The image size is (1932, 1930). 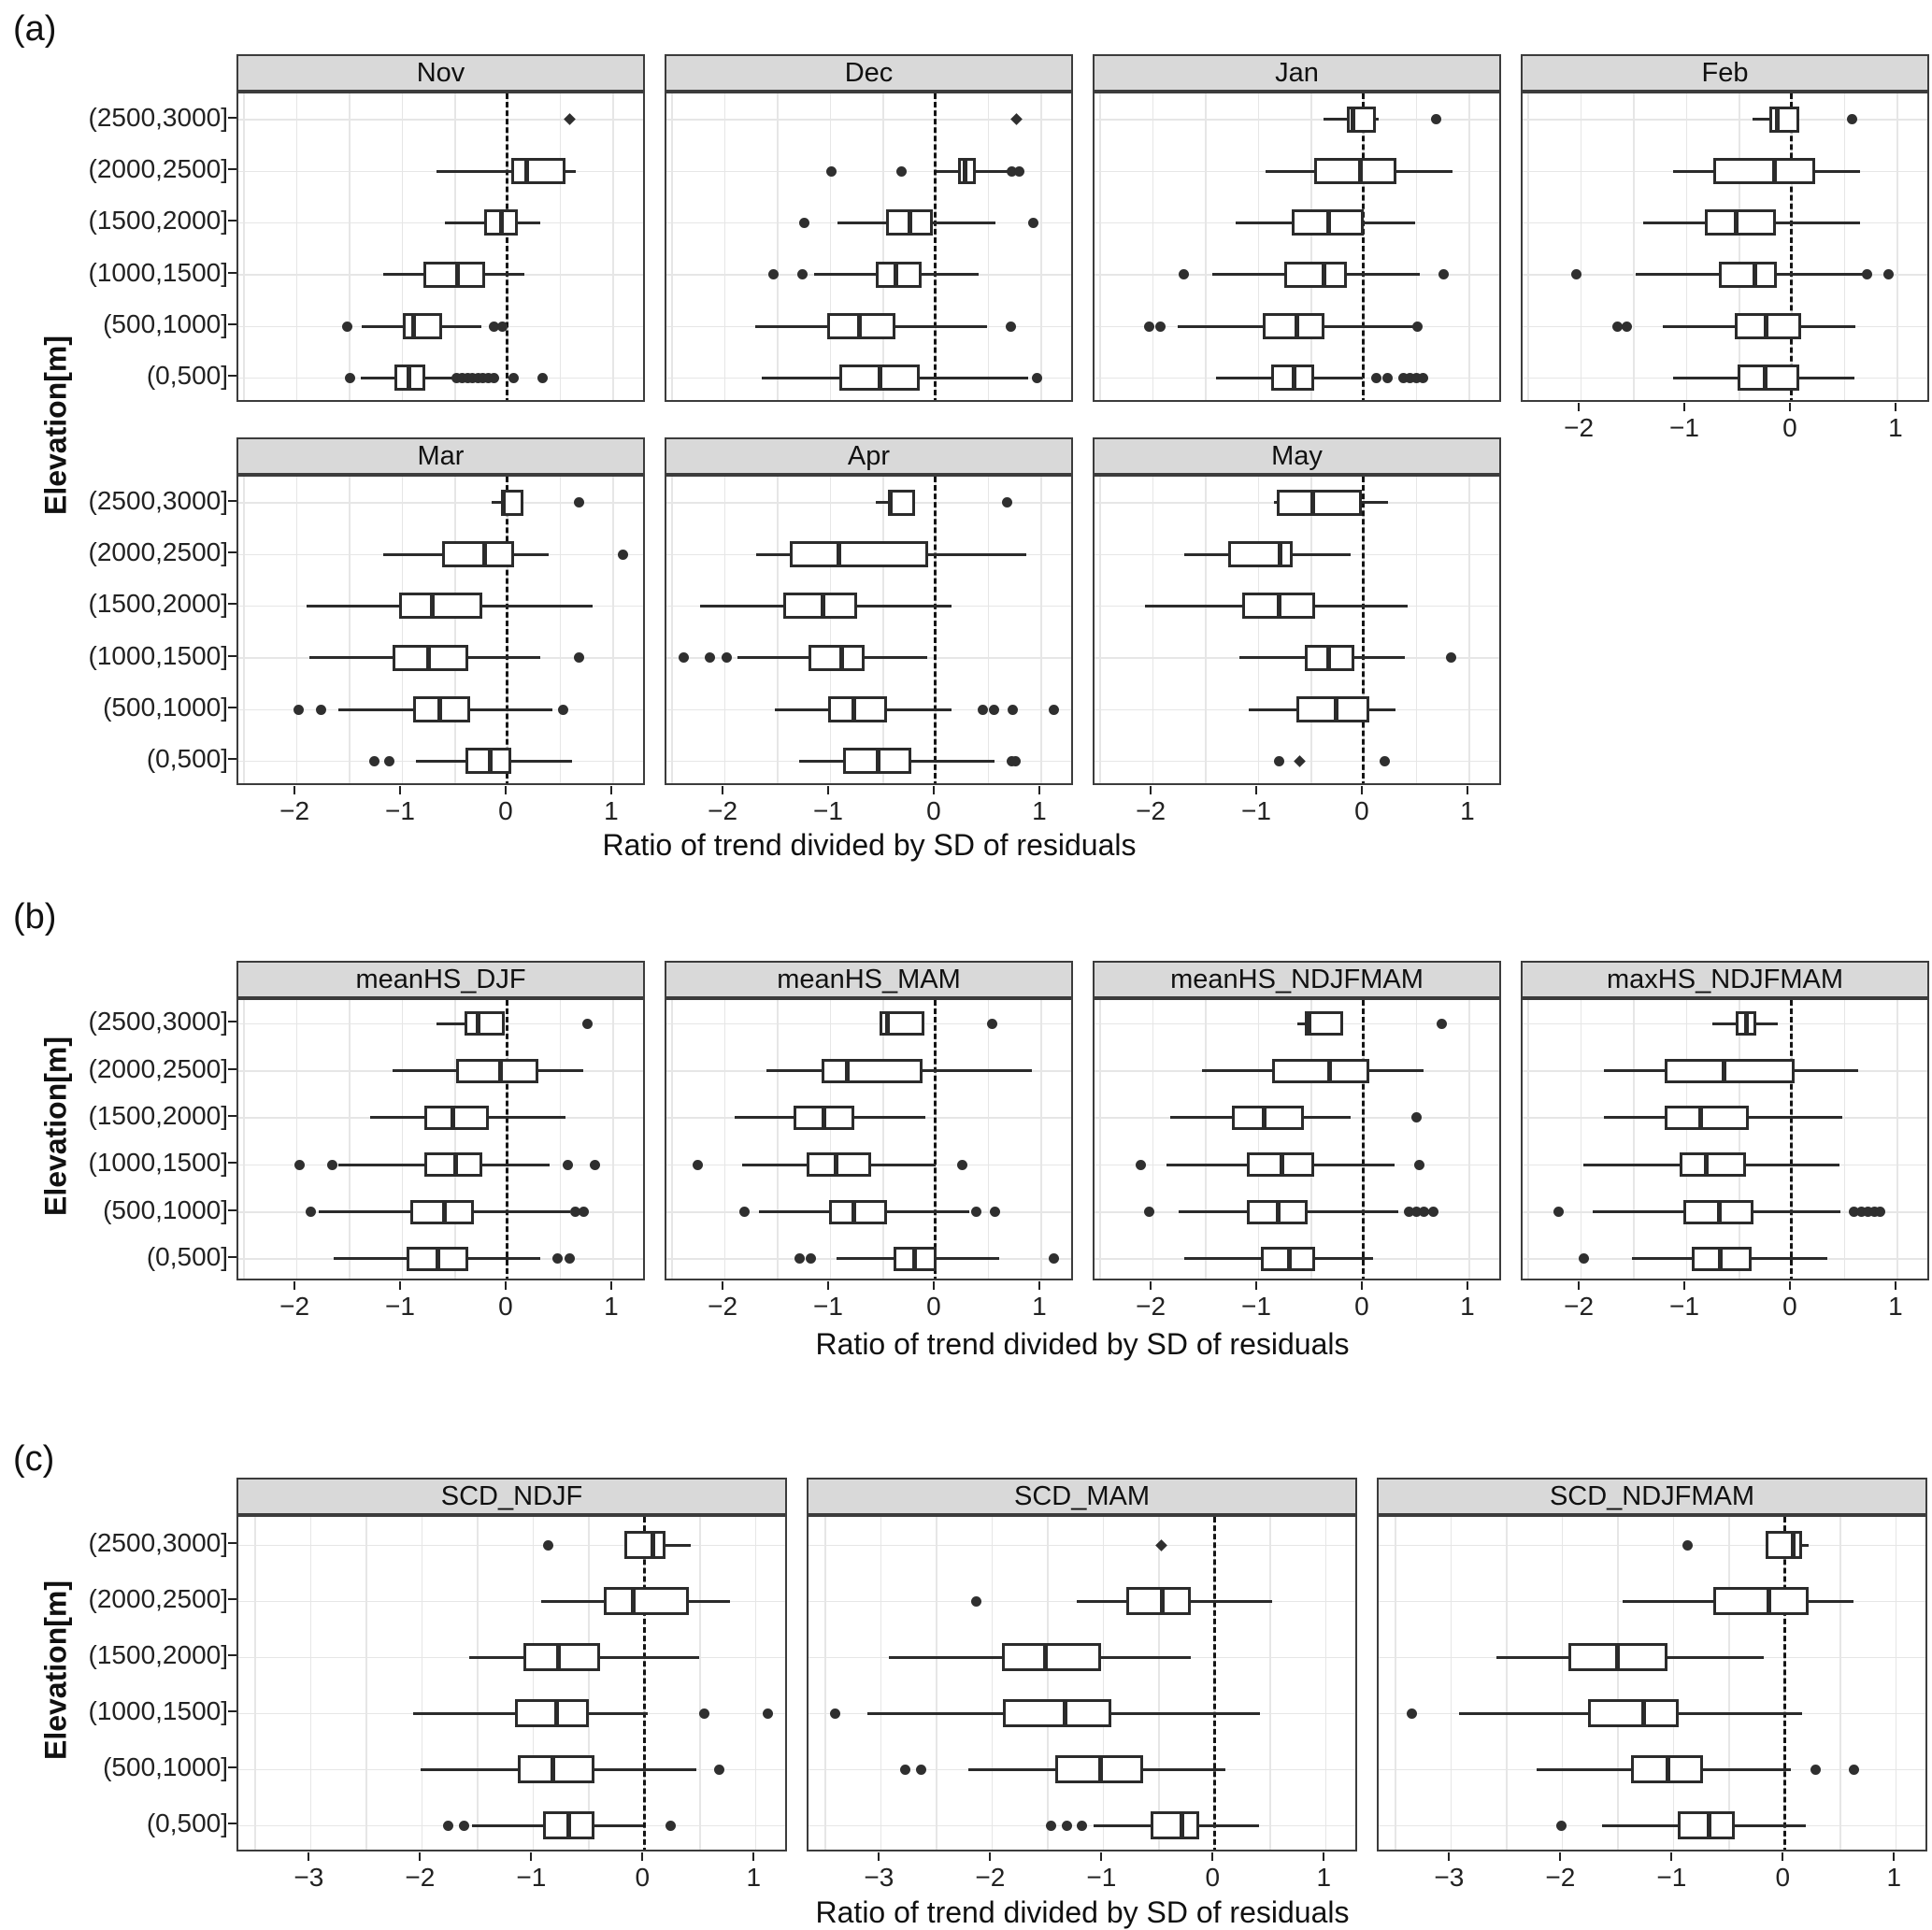 I want to click on zero-line, so click(x=1214, y=1683).